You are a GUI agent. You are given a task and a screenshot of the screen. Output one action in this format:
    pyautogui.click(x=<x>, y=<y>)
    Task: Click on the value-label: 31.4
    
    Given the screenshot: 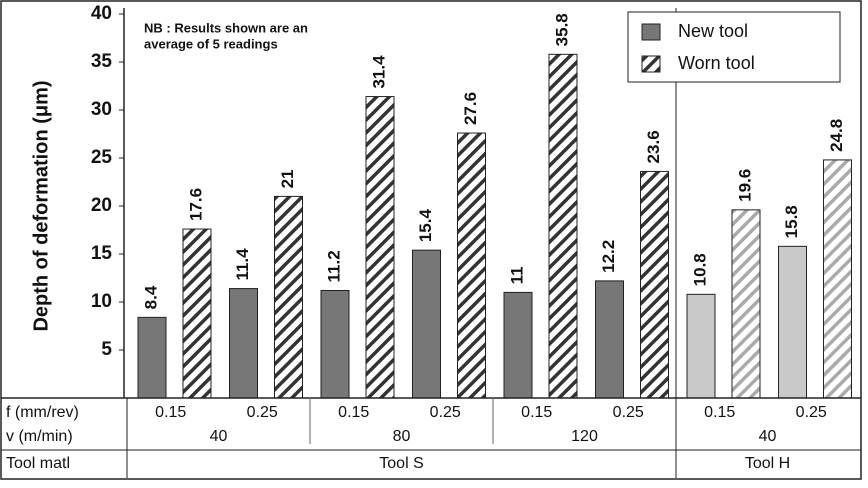 What is the action you would take?
    pyautogui.click(x=378, y=72)
    